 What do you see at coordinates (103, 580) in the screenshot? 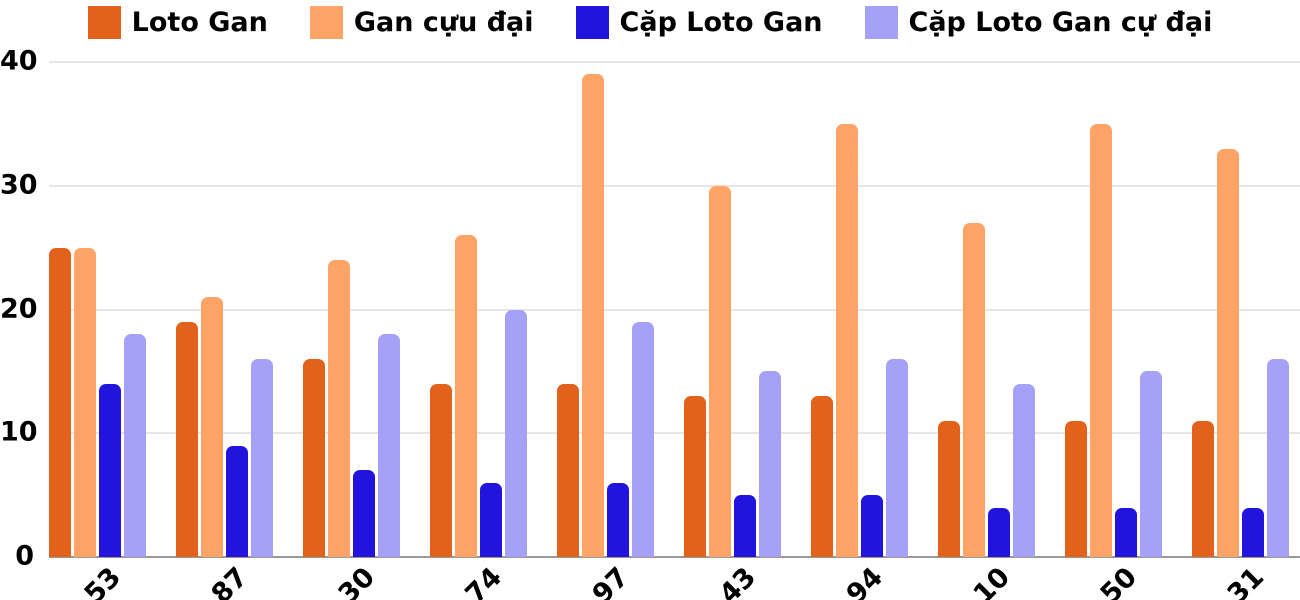
I see `x-axis-tick-53: 53` at bounding box center [103, 580].